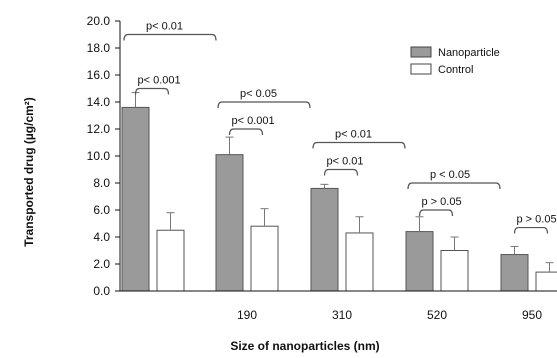 The image size is (557, 358). I want to click on y-tick-label: 10.0, so click(99, 156).